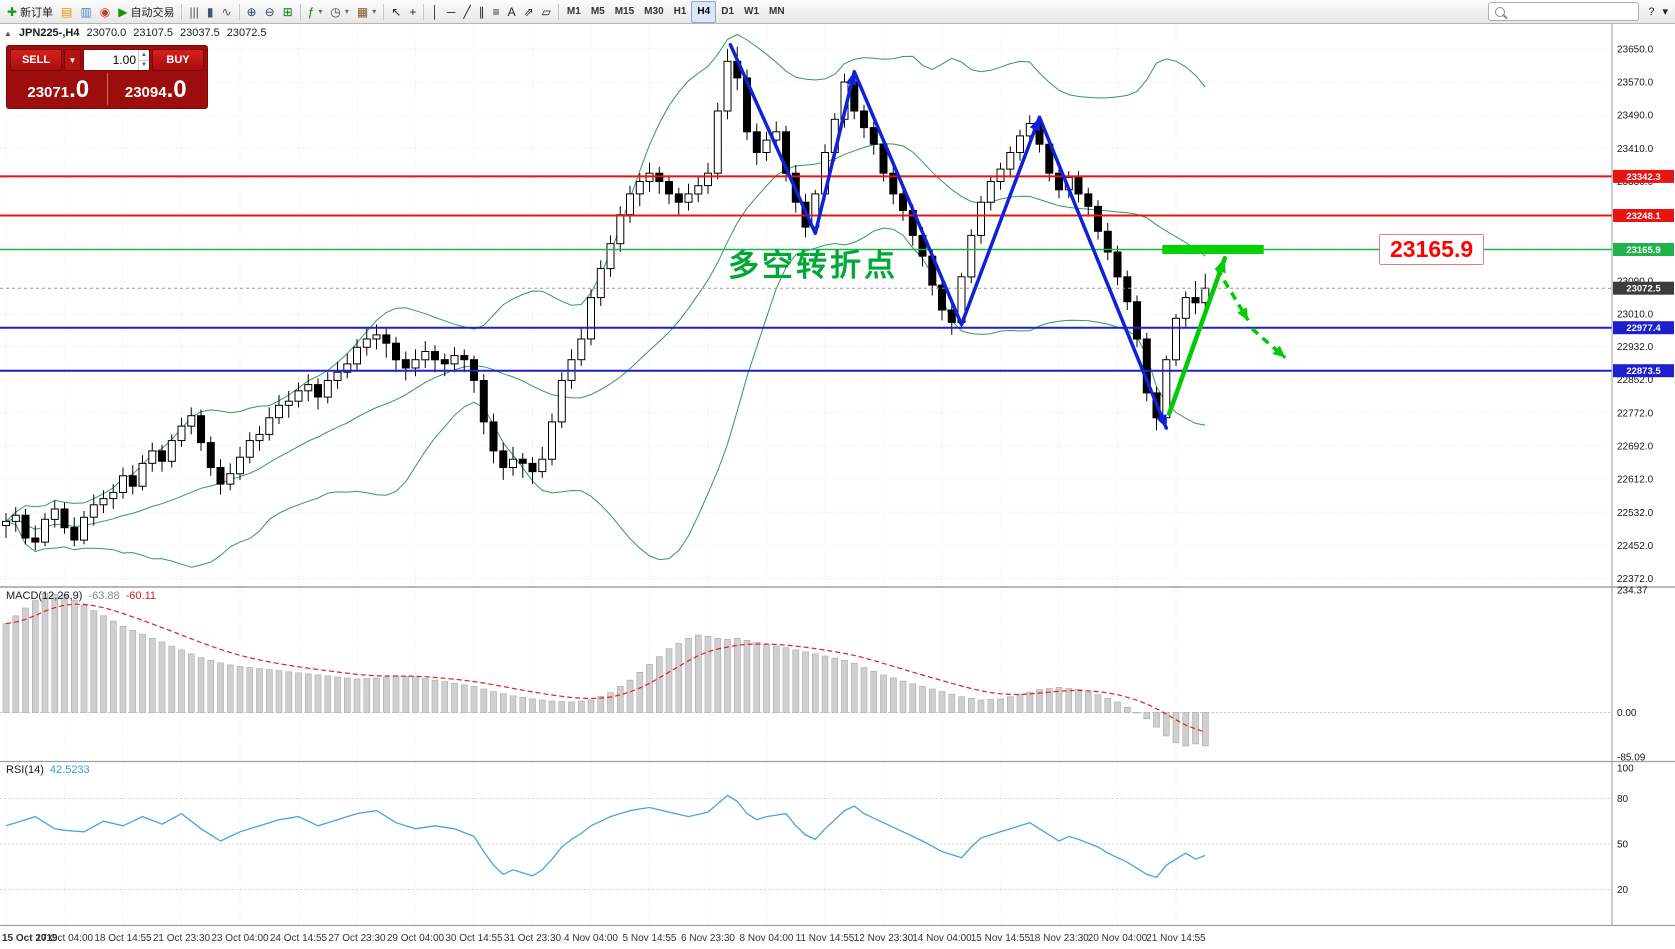 The height and width of the screenshot is (949, 1675). I want to click on timeframe-m5-button: M5, so click(597, 11).